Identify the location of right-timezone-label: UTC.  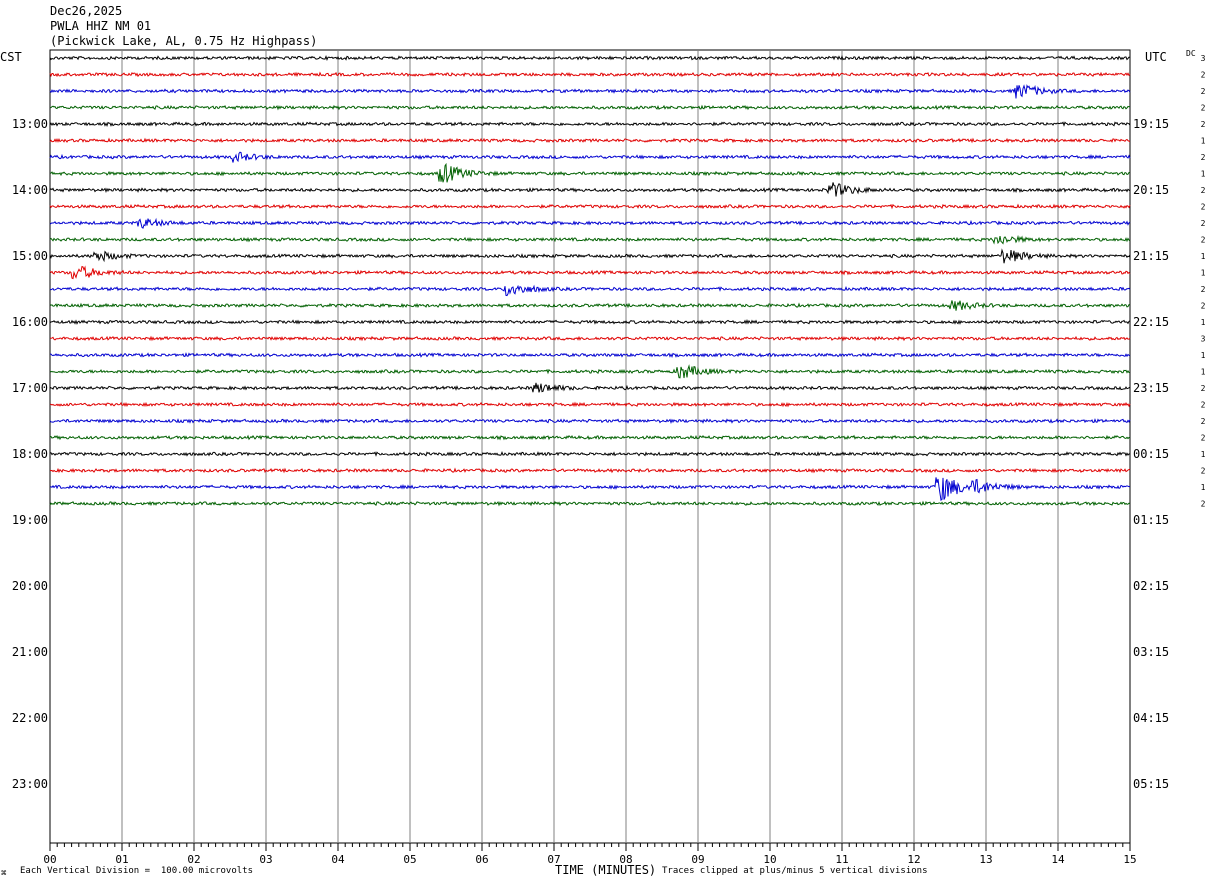
(1156, 57).